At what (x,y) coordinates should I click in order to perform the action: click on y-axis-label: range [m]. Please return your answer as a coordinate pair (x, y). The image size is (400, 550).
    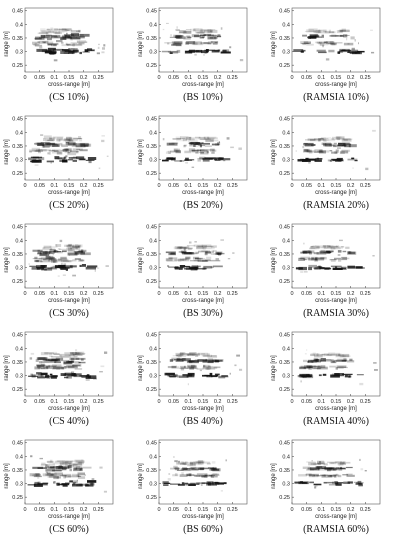
    Looking at the image, I should click on (7, 152).